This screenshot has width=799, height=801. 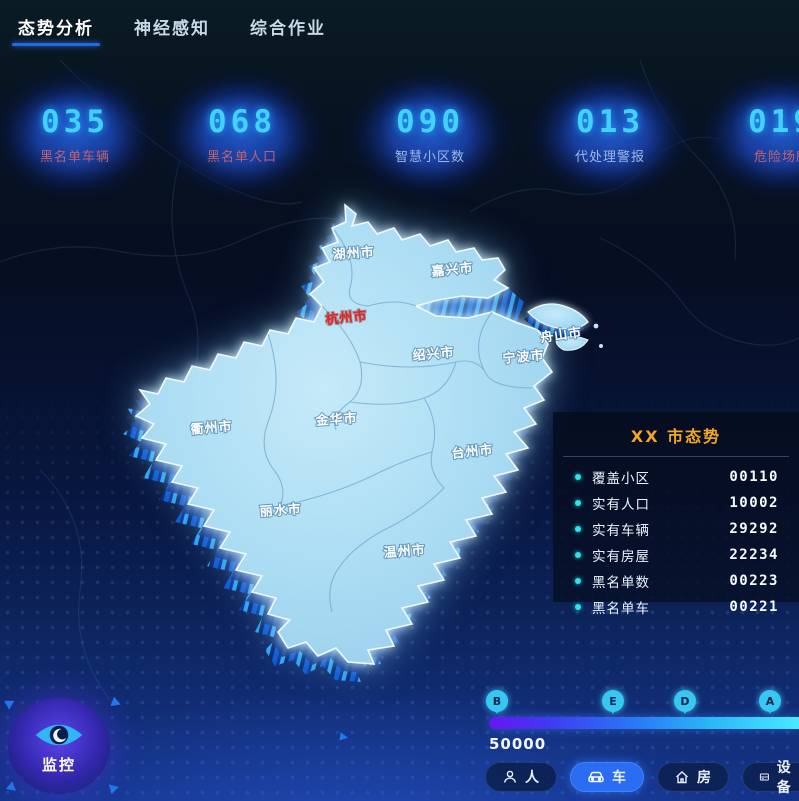 What do you see at coordinates (610, 121) in the screenshot?
I see `stat-value: 013` at bounding box center [610, 121].